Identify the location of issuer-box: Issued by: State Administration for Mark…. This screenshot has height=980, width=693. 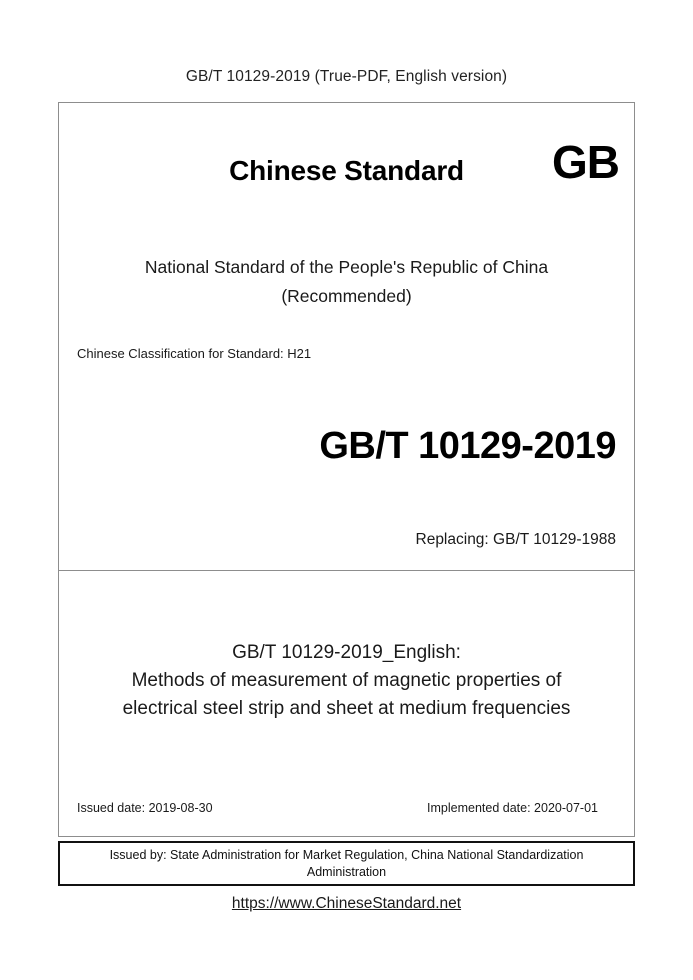
(346, 863).